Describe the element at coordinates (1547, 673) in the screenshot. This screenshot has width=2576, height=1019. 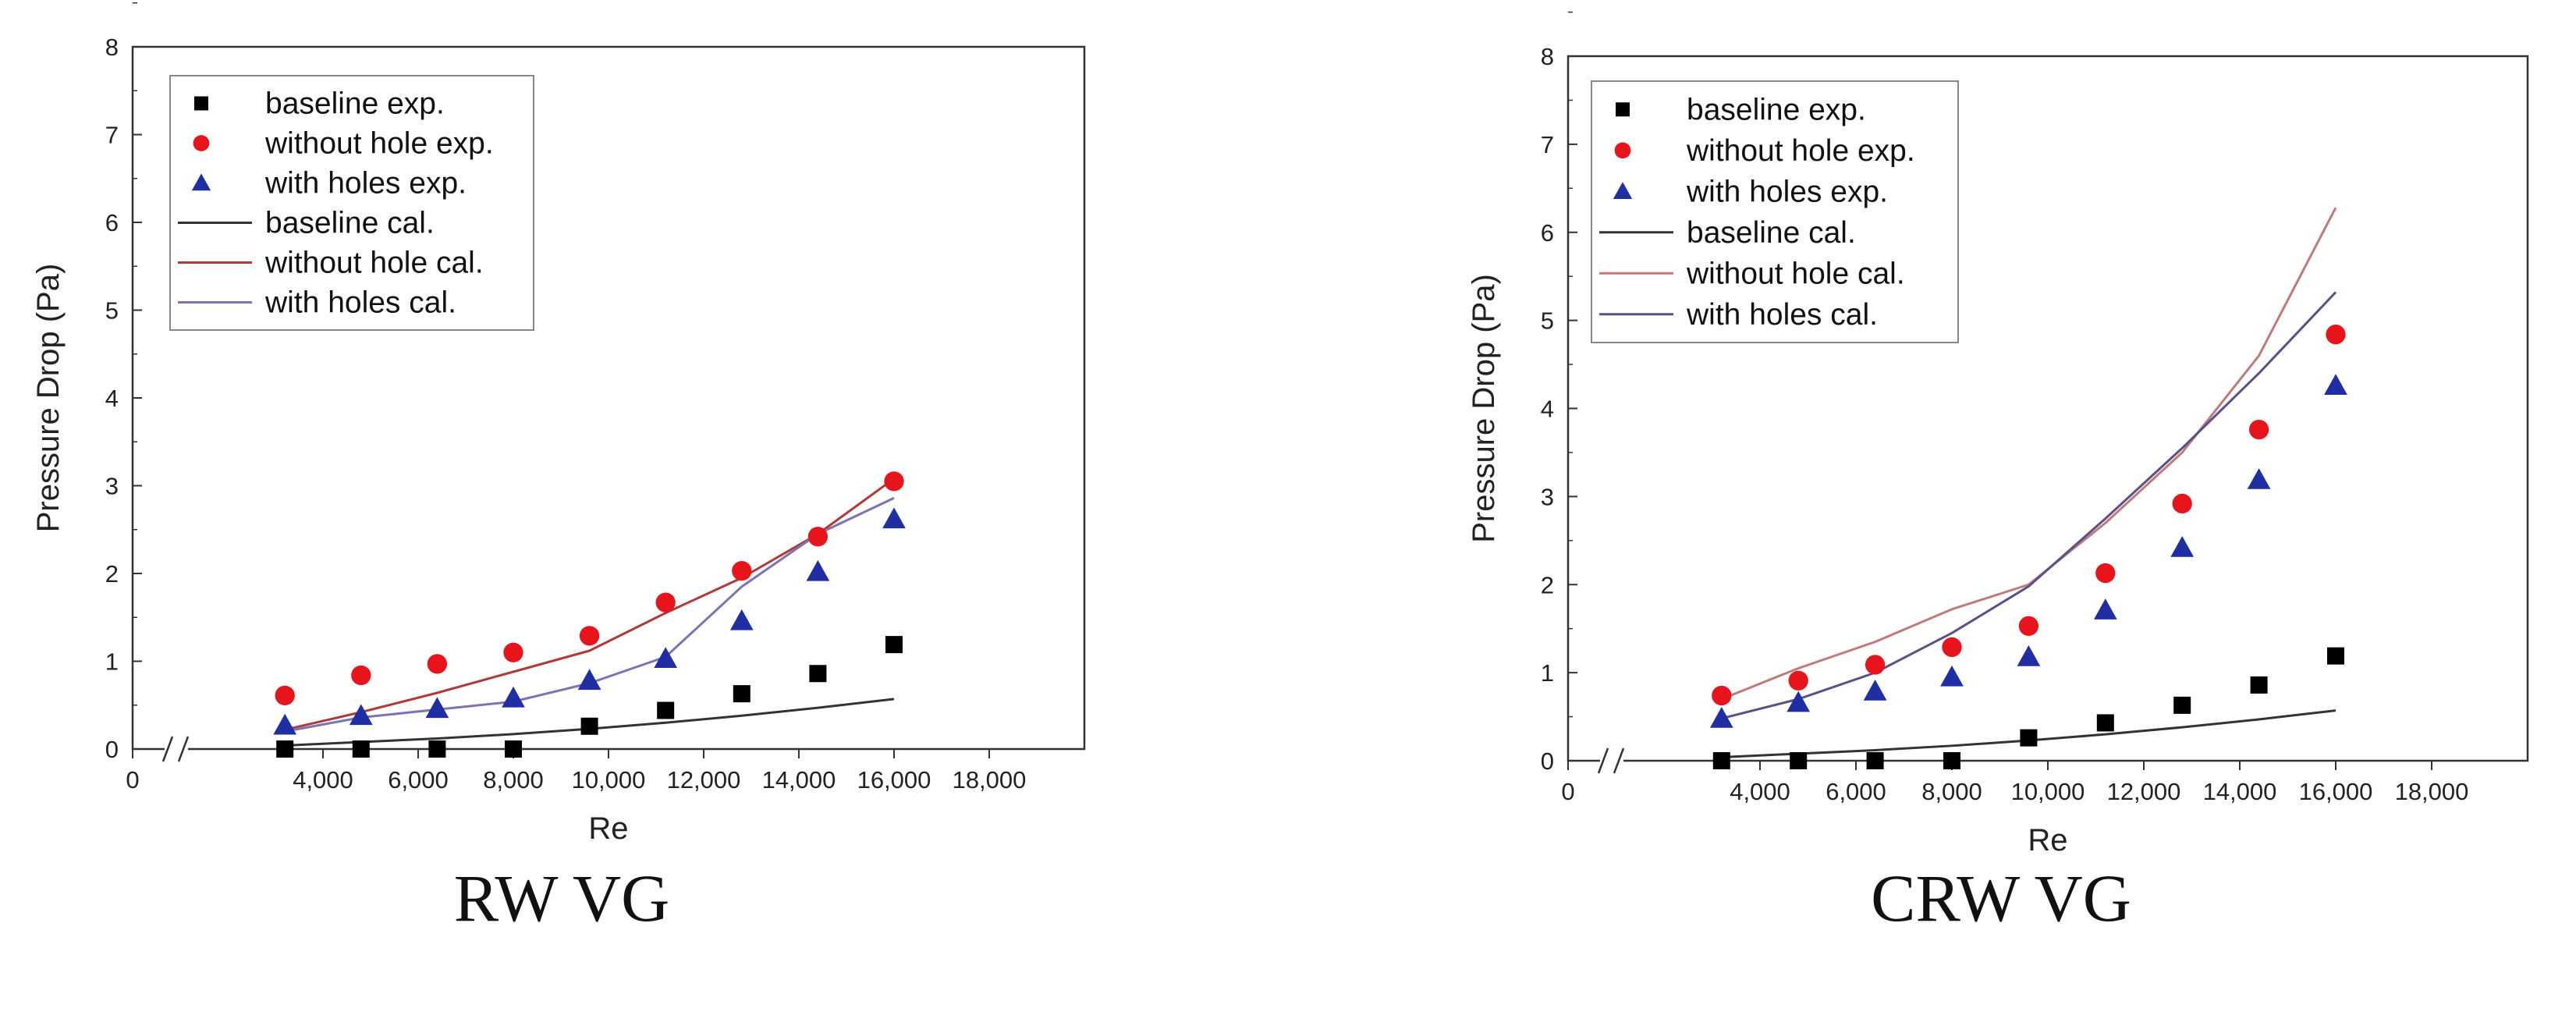
I see `y-tick-label: 1` at that location.